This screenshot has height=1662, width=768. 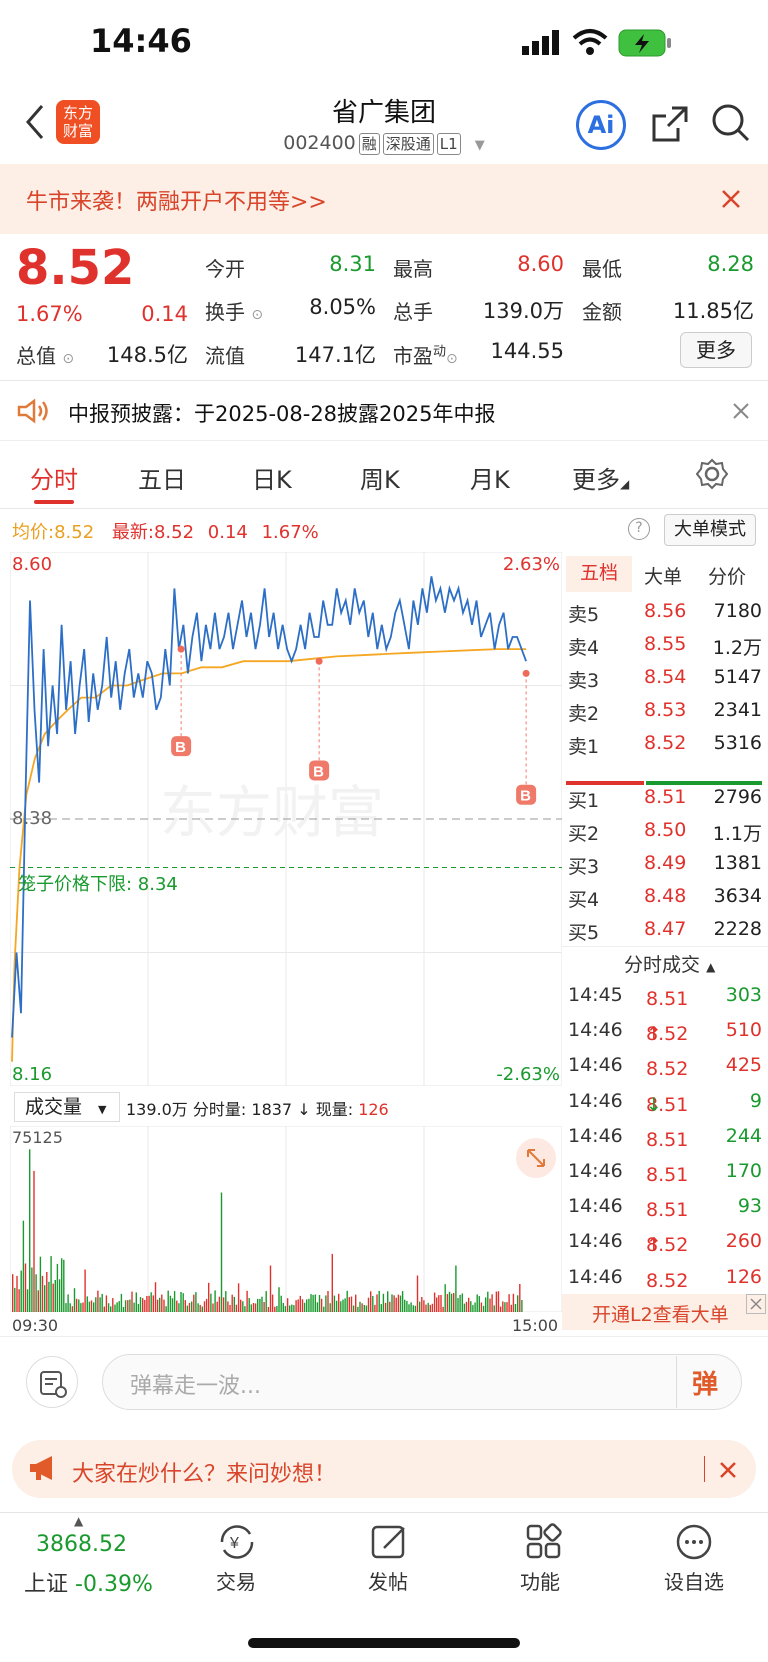 I want to click on bid-price: 8.47, so click(x=665, y=929).